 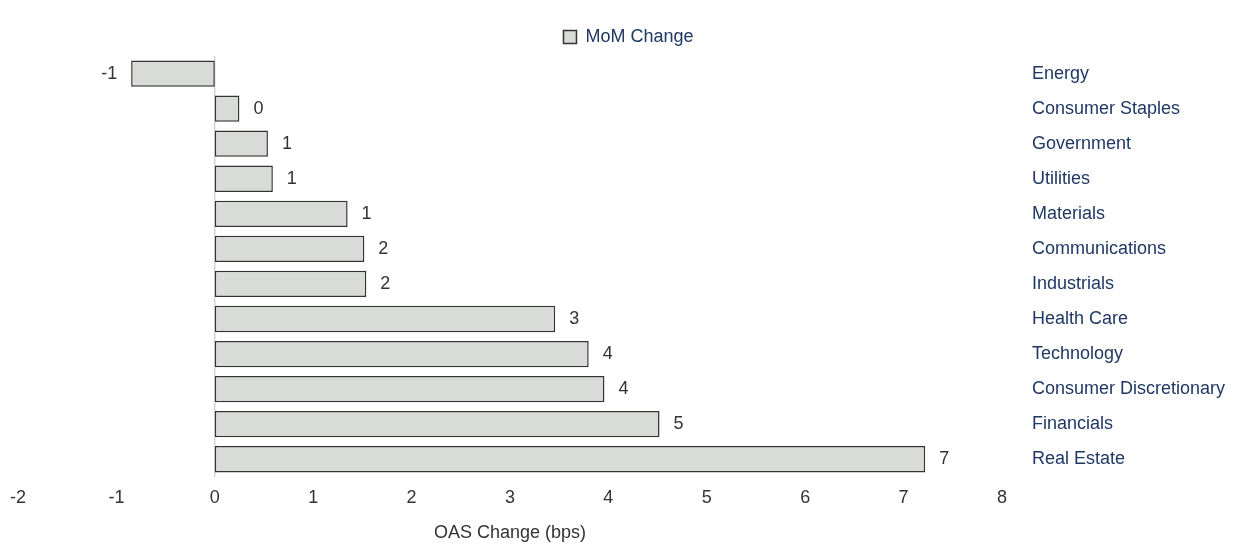 I want to click on x-tick-label: 0, so click(x=214, y=496).